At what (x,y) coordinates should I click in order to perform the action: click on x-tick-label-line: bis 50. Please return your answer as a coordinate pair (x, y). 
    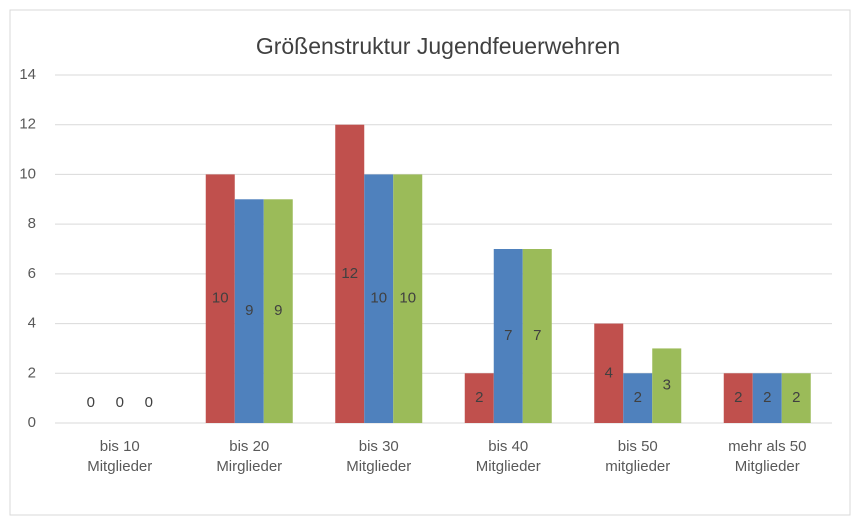
    Looking at the image, I should click on (638, 446).